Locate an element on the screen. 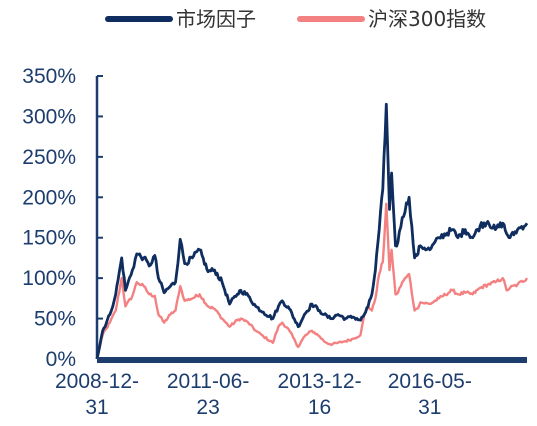 The height and width of the screenshot is (426, 537). x-tick-label-line2: 16 is located at coordinates (319, 407).